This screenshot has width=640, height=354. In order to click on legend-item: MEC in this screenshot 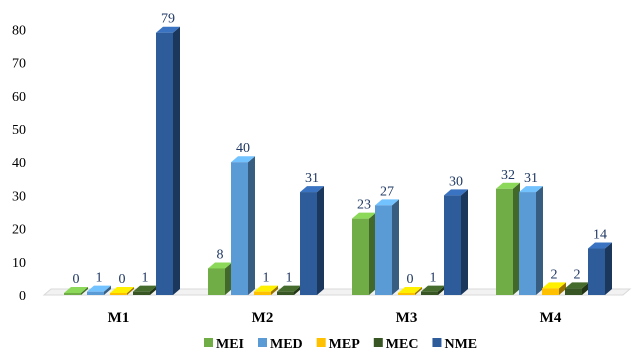, I will do `click(396, 344)`.